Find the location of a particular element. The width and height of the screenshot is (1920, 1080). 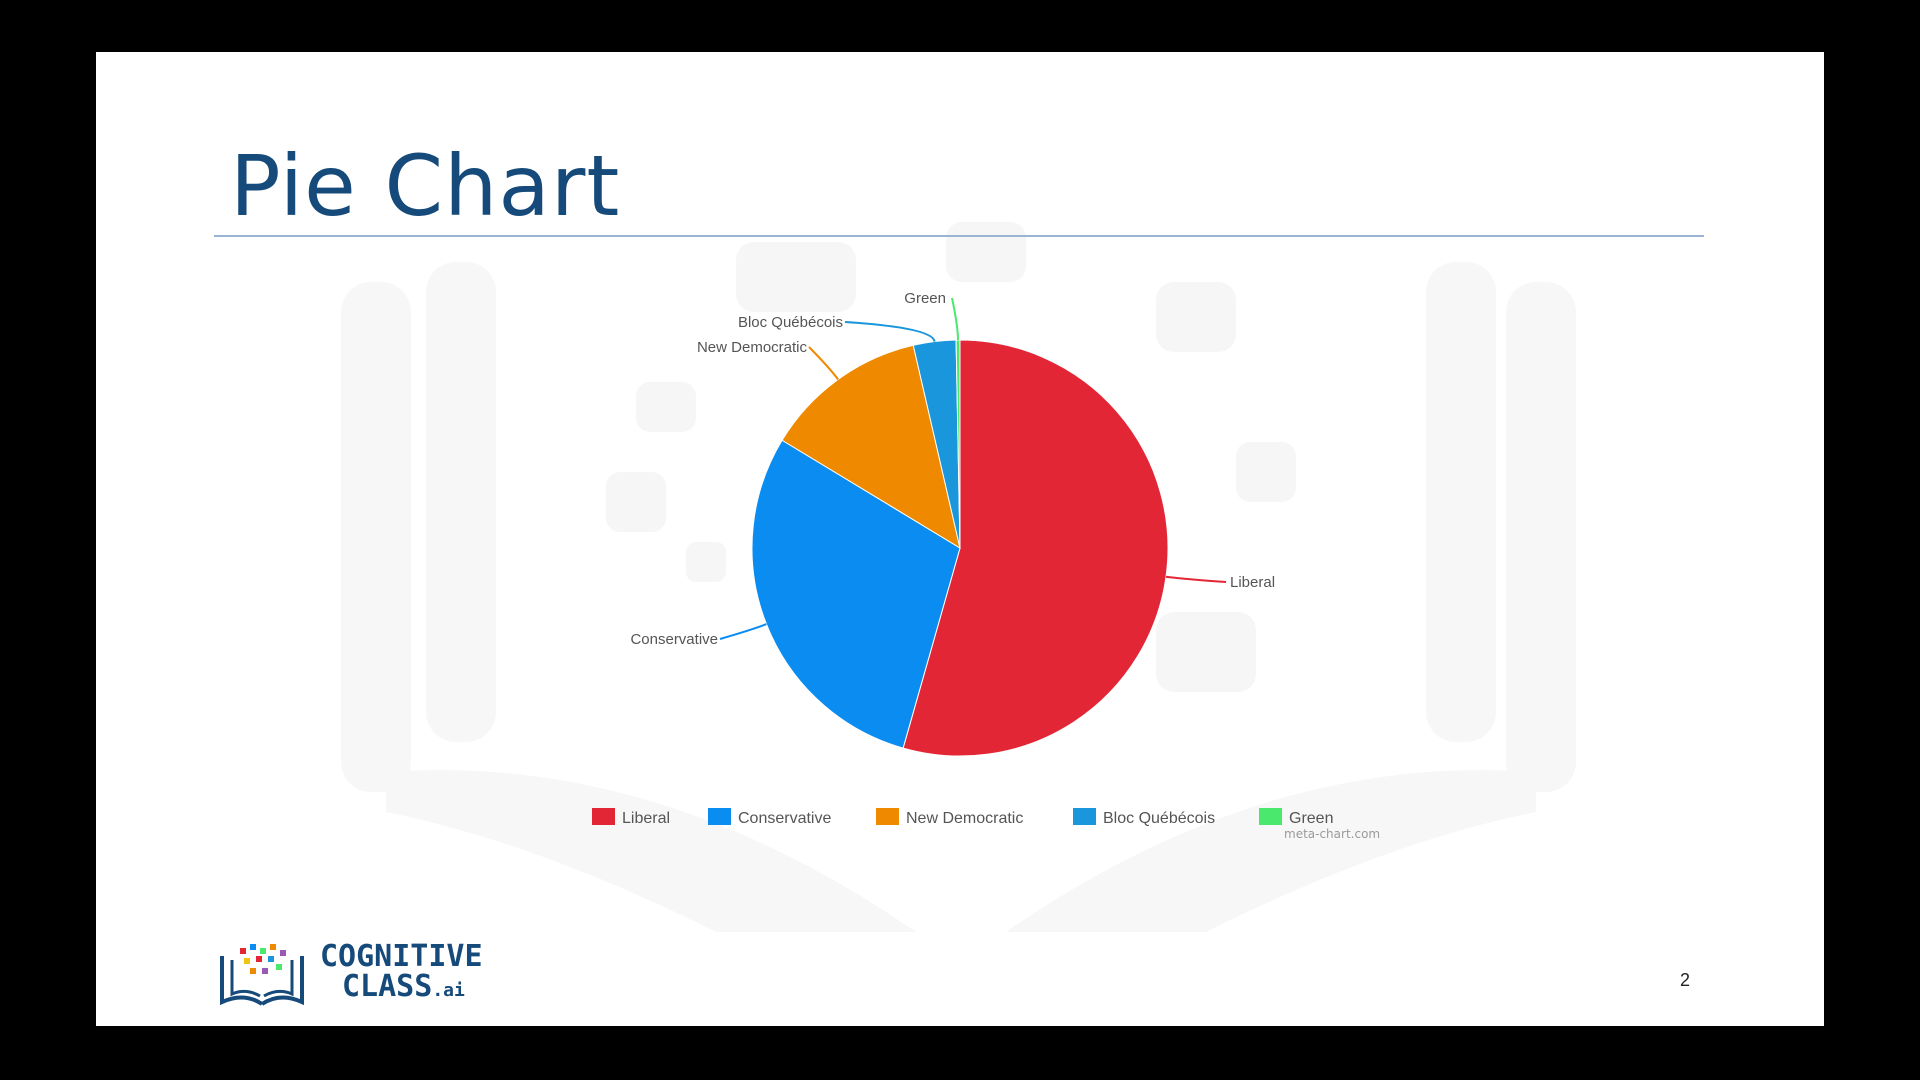

legend-label-liberal: Liberal is located at coordinates (646, 818).